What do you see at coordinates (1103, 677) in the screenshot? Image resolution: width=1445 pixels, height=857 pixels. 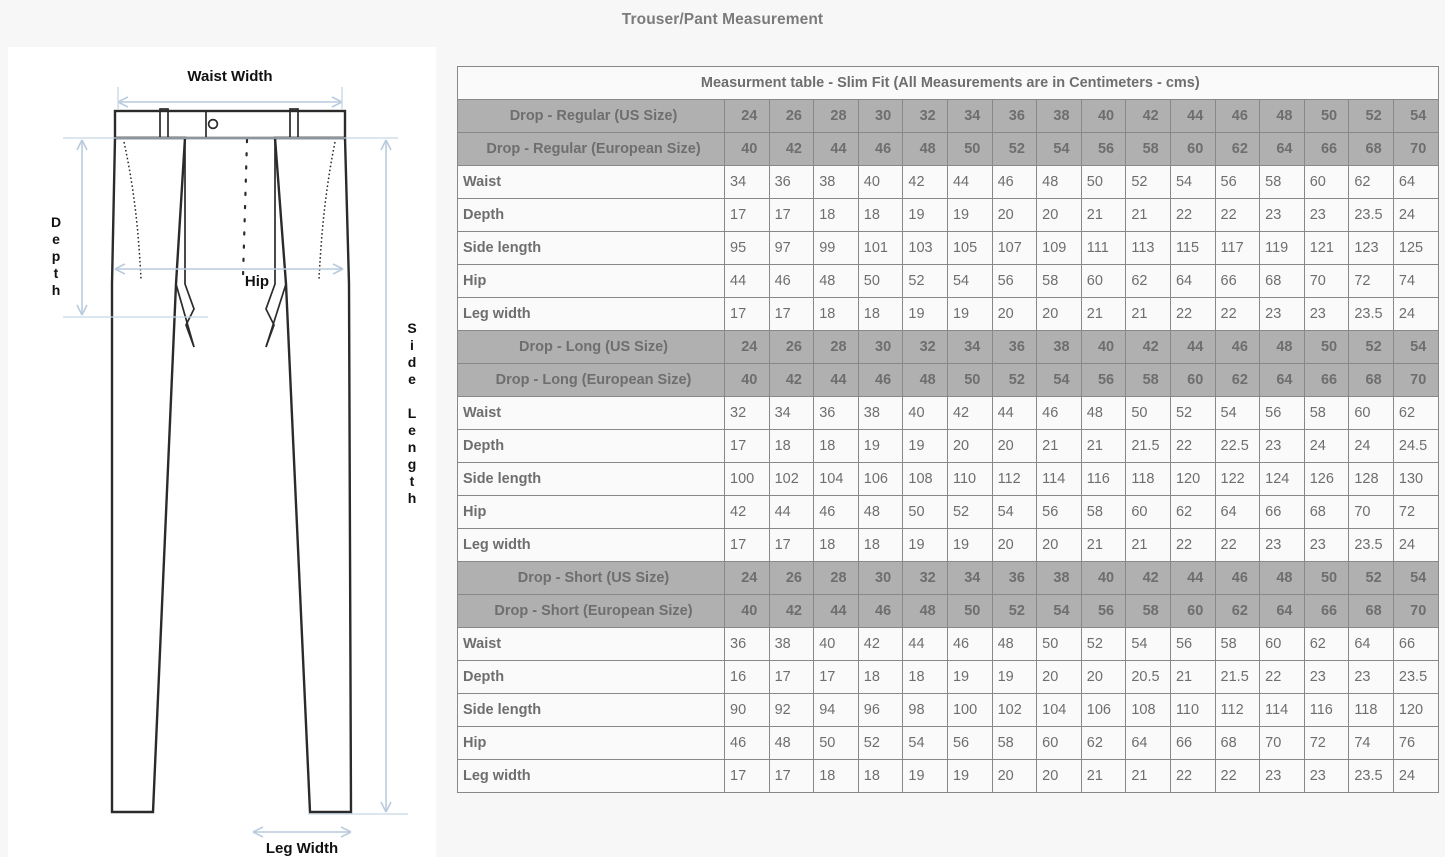 I see `cell-short-depth-40: 20` at bounding box center [1103, 677].